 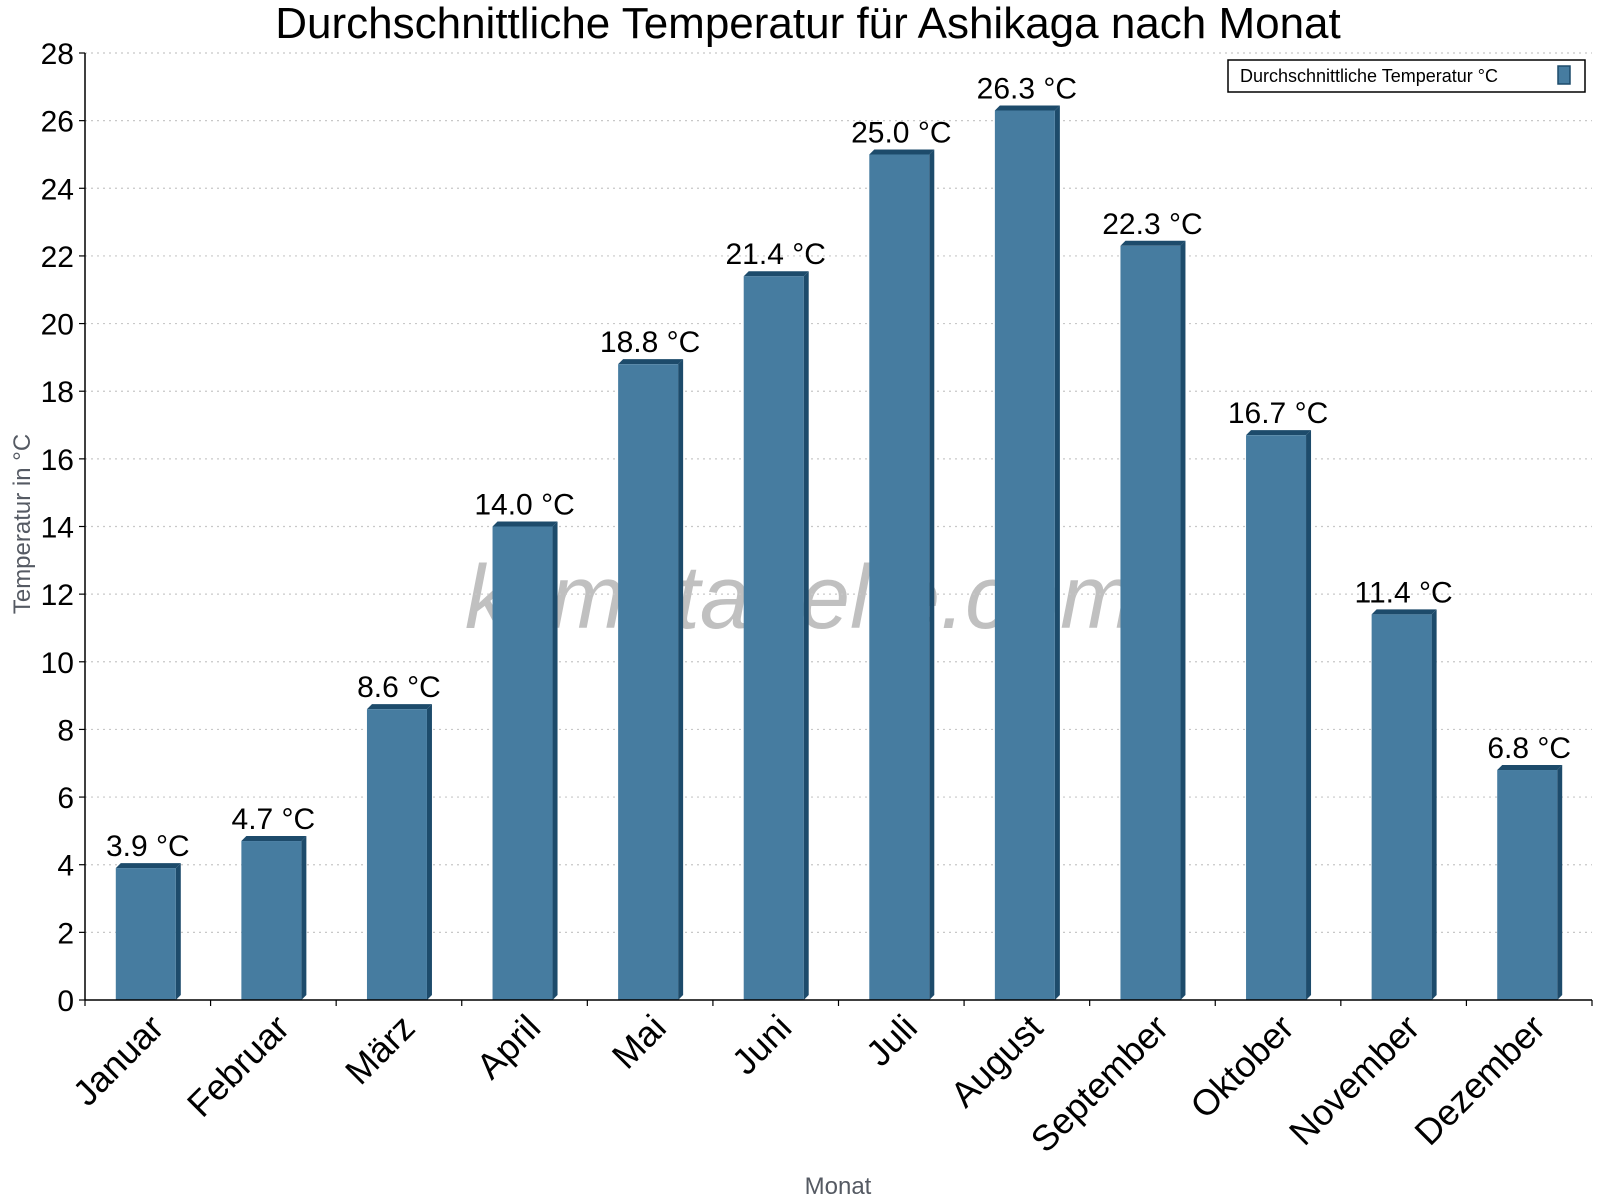 What do you see at coordinates (1564, 75) in the screenshot?
I see `legend-swatch` at bounding box center [1564, 75].